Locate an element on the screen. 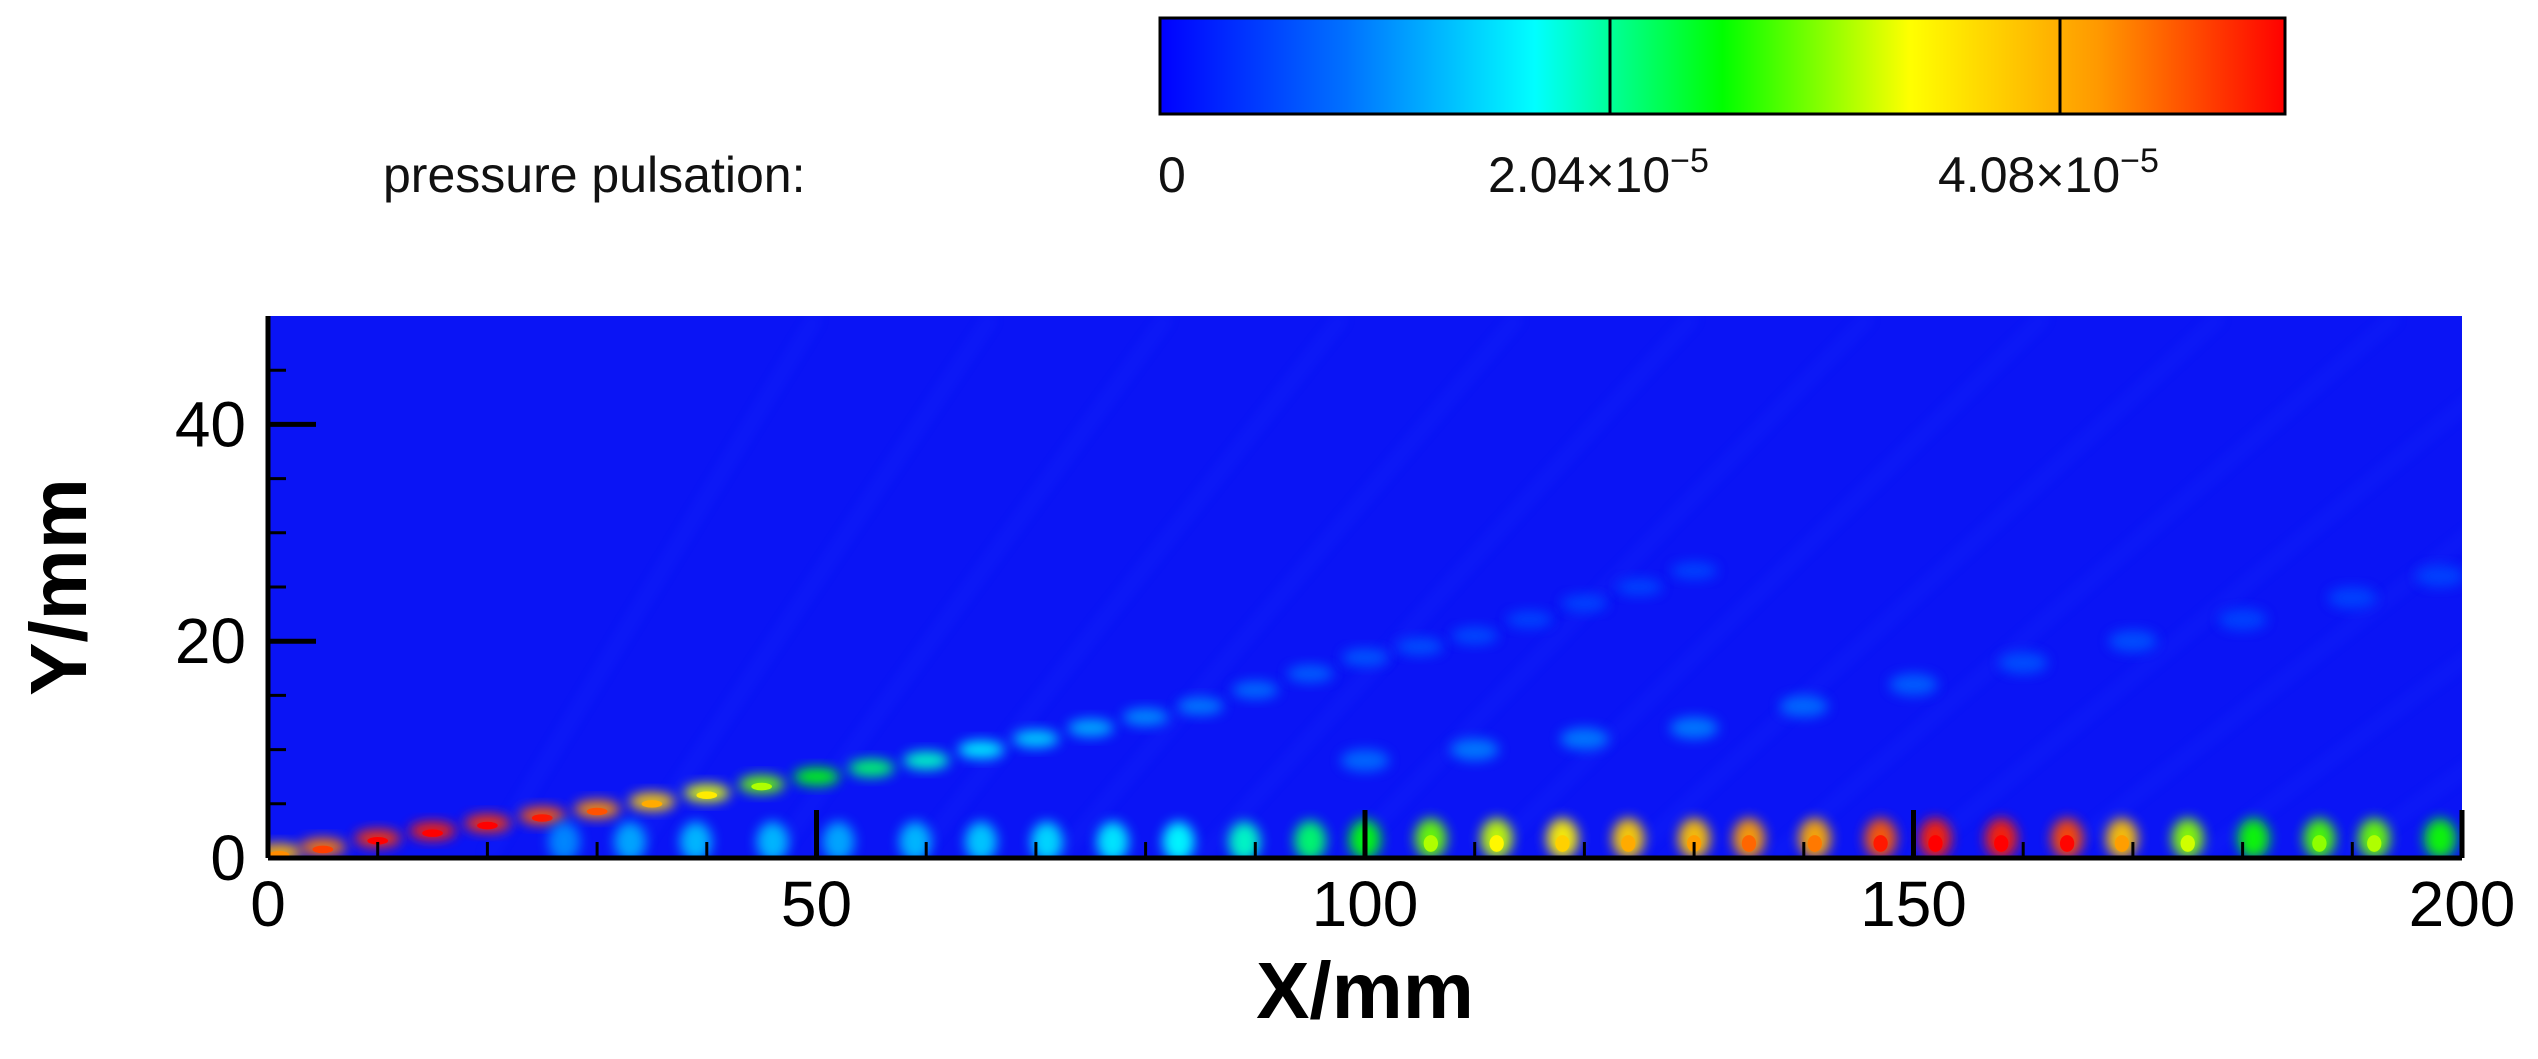  y-tick-label: 20 is located at coordinates (210, 641).